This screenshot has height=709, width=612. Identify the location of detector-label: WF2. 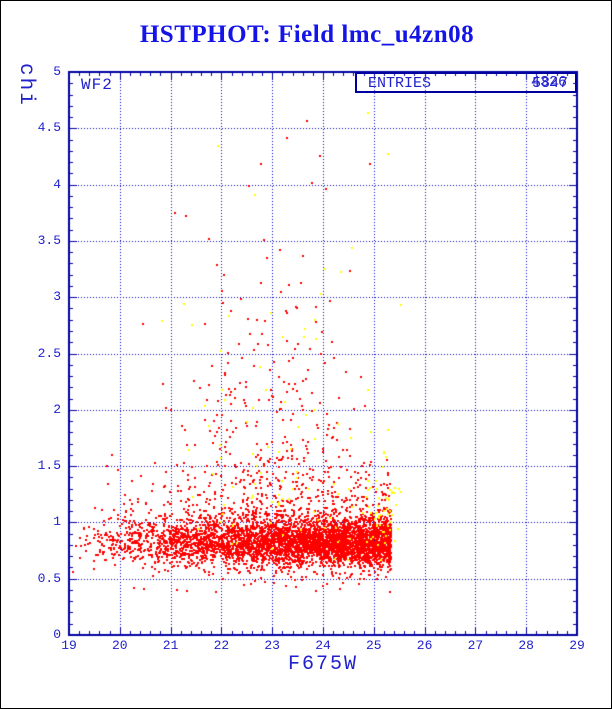
(97, 85).